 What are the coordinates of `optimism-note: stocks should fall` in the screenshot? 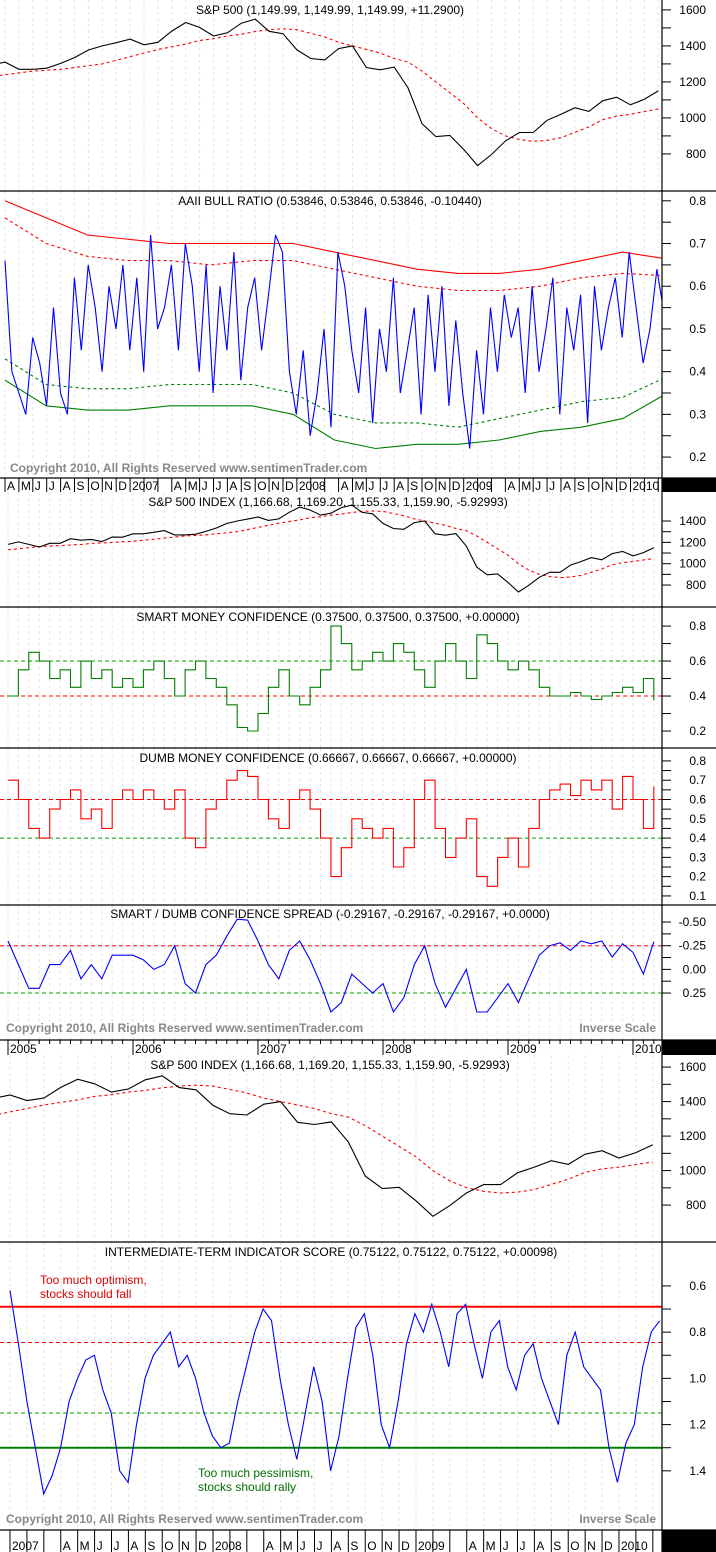 It's located at (85, 1294).